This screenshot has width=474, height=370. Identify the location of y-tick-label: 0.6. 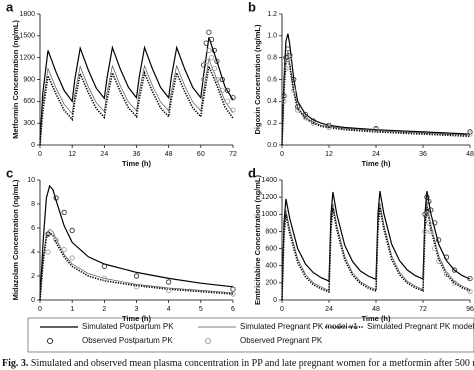
(272, 79).